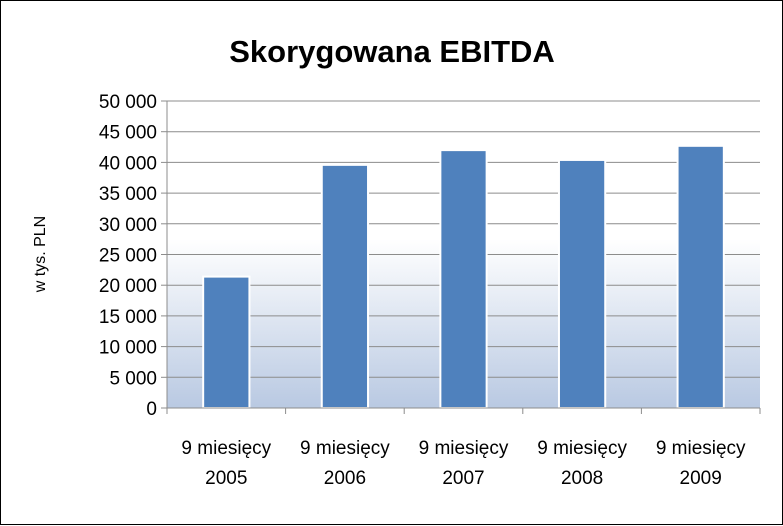  Describe the element at coordinates (40, 254) in the screenshot. I see `y-axis-label: w tys. PLN` at that location.